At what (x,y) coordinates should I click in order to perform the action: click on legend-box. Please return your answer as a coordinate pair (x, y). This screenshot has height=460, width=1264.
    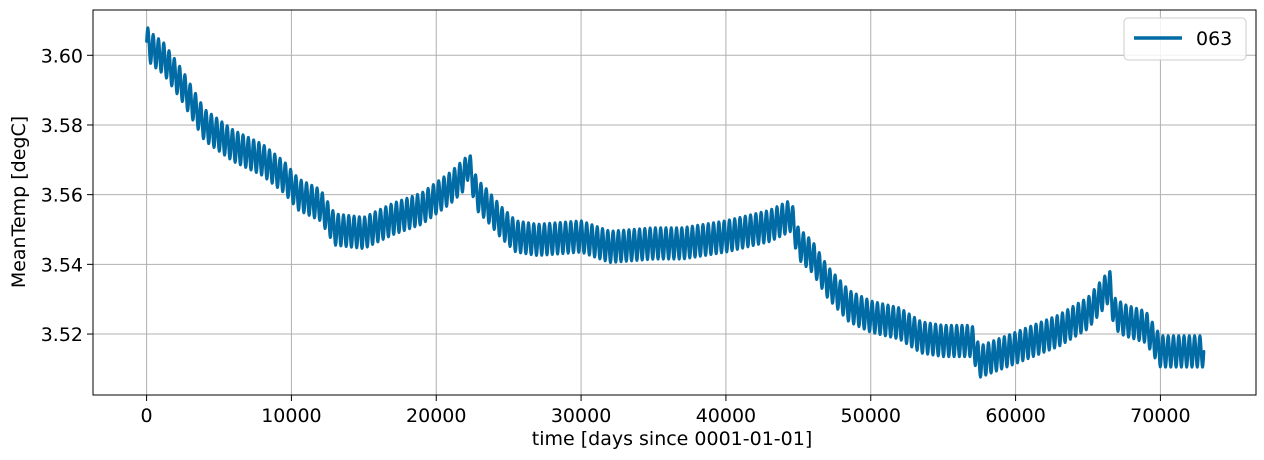
    Looking at the image, I should click on (1185, 39).